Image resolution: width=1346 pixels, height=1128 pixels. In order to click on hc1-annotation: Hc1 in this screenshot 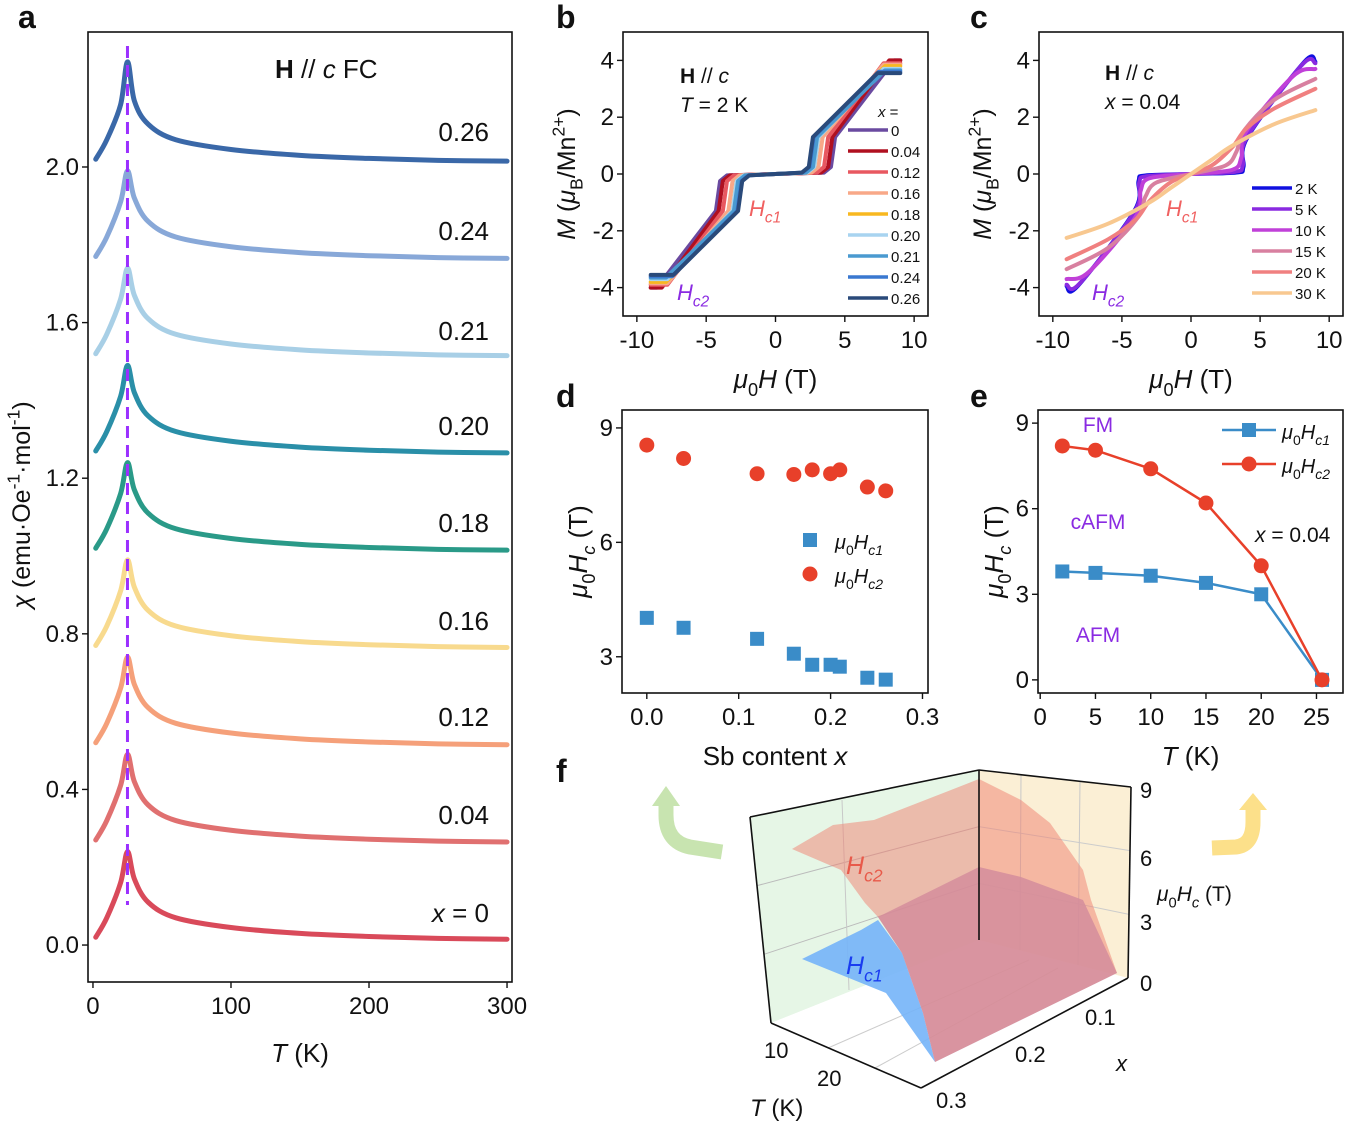, I will do `click(1182, 211)`.